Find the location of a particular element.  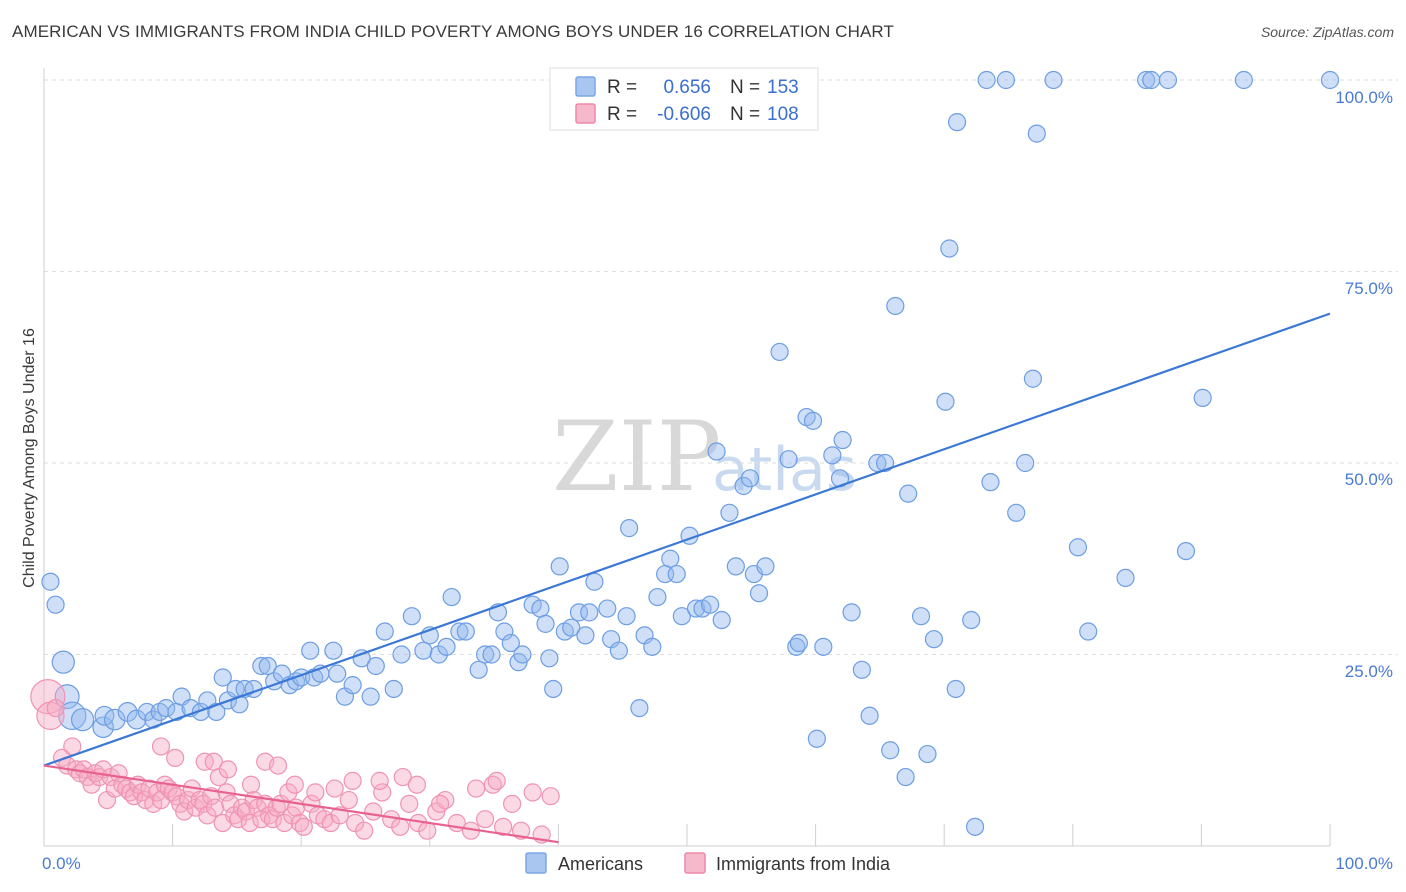

bottom-legend-label-india: Immigrants from India is located at coordinates (803, 864).